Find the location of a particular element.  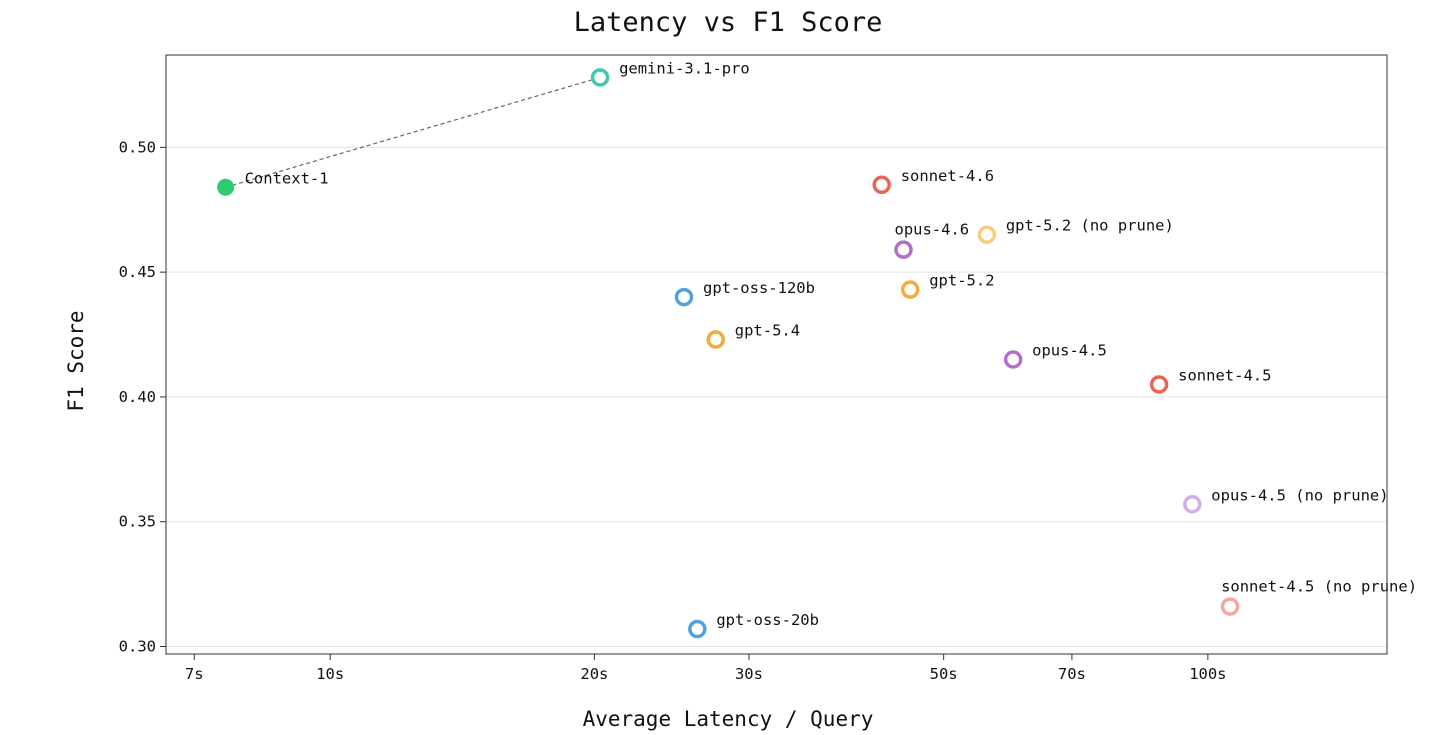

y-axis-label: F1 Score is located at coordinates (76, 360).